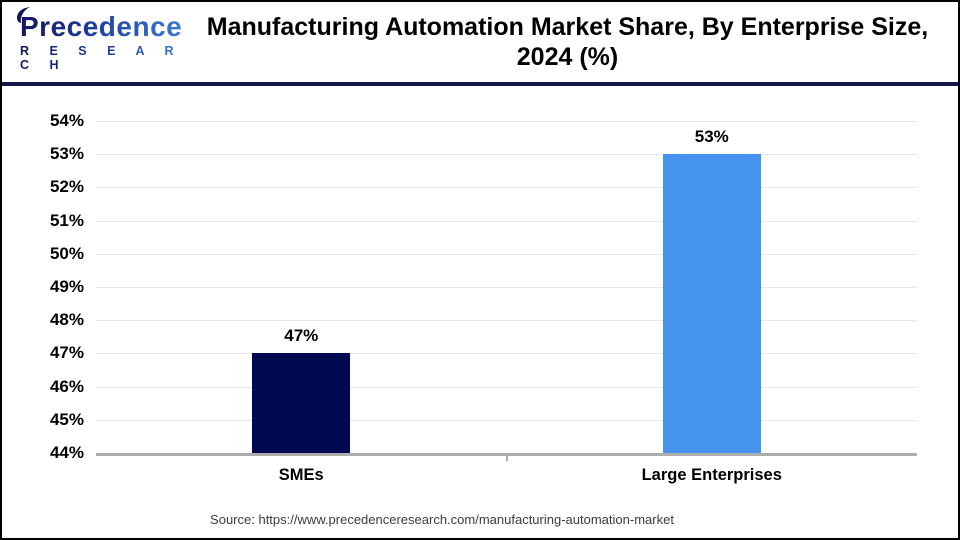 This screenshot has height=540, width=960. Describe the element at coordinates (567, 57) in the screenshot. I see `chart-title-line2: 2024 (%)` at that location.